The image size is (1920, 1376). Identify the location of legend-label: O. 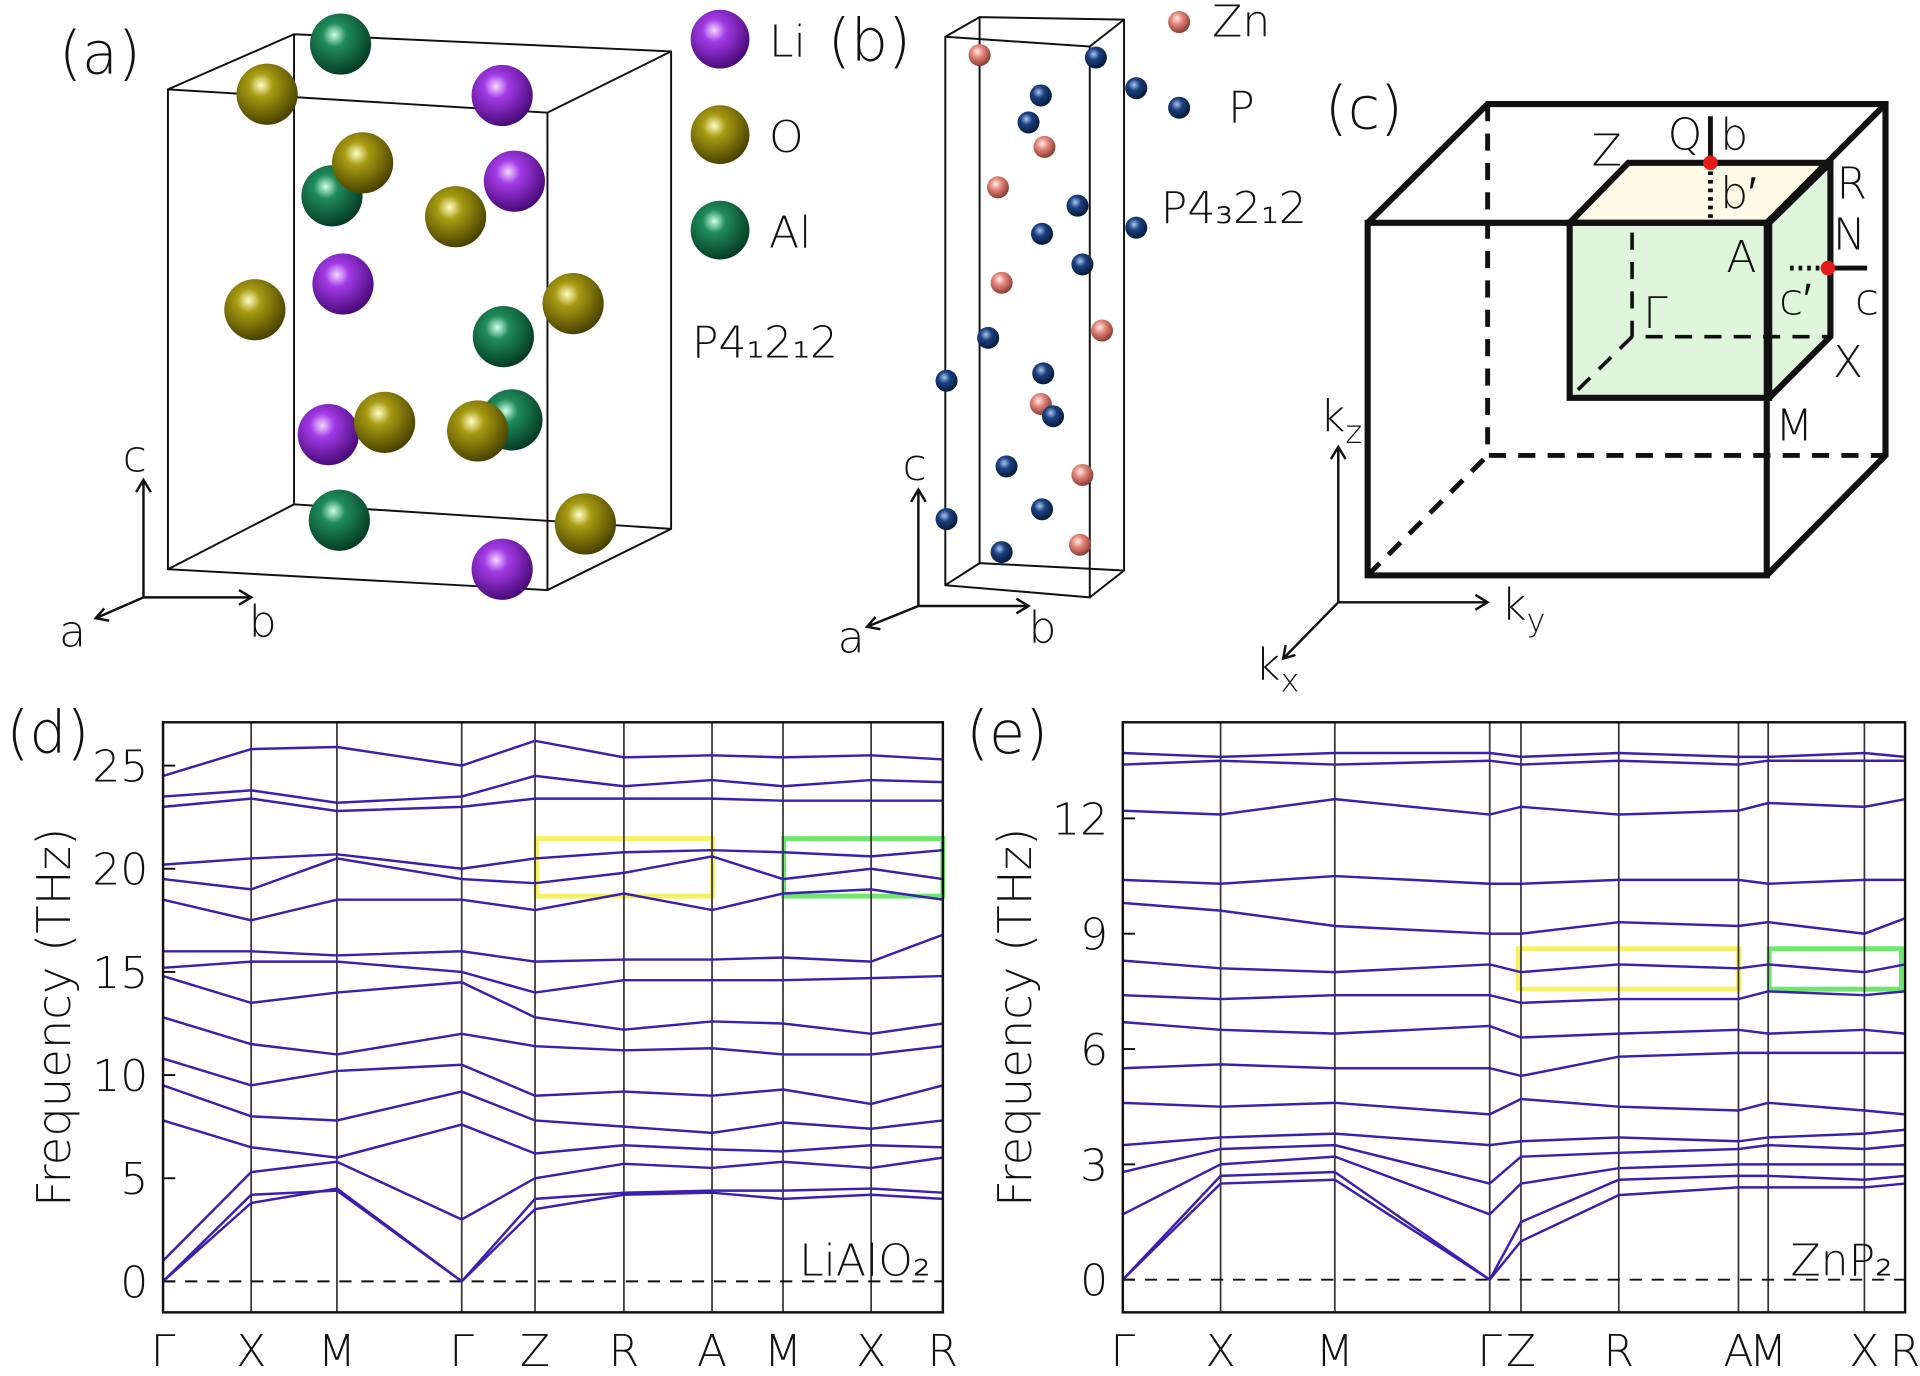
(786, 137).